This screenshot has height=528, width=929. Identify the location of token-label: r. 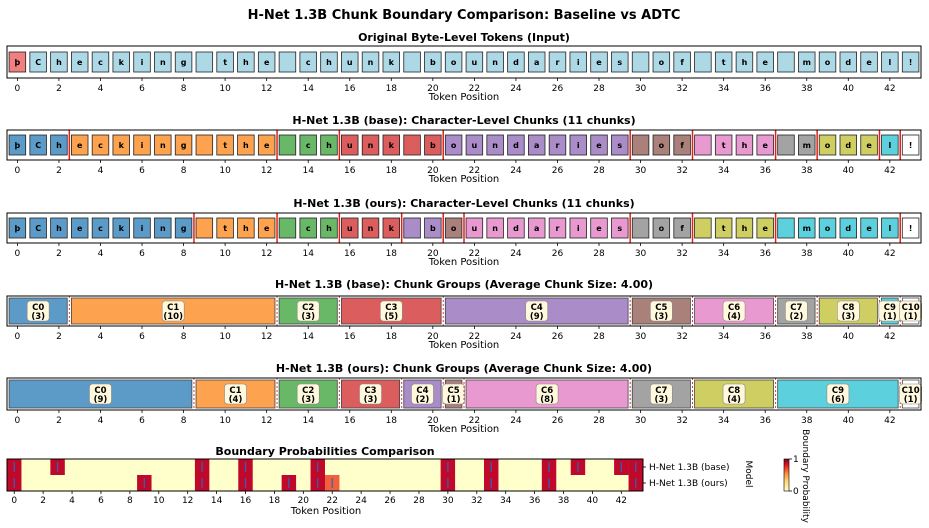
(558, 228).